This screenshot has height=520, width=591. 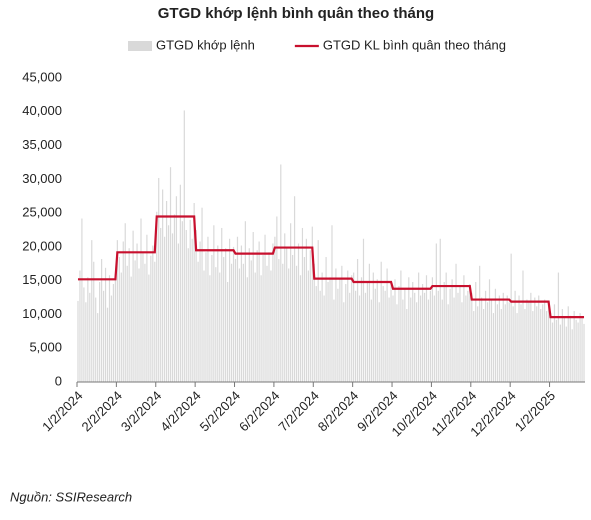 I want to click on y-tick-label: 0, so click(x=58, y=380).